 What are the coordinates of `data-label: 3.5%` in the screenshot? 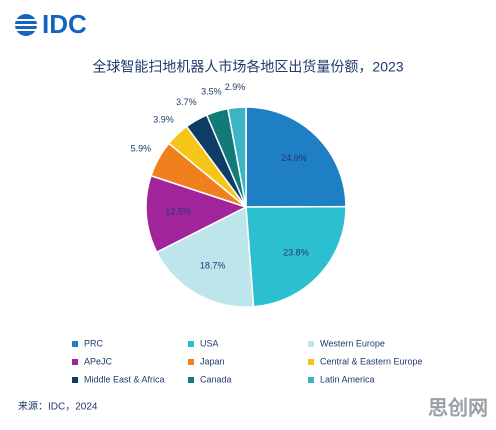 It's located at (211, 91).